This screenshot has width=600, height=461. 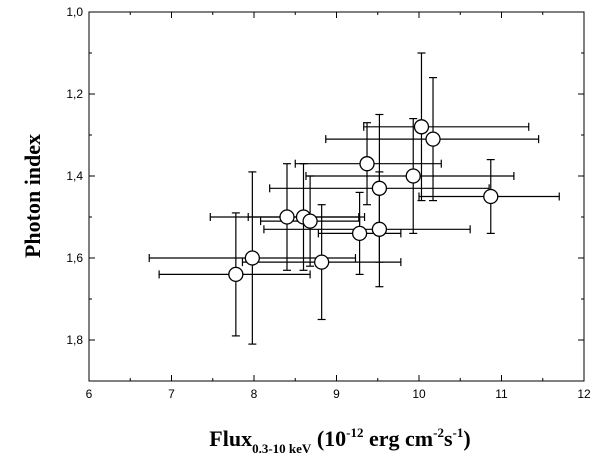 What do you see at coordinates (89, 394) in the screenshot?
I see `x-tick-label: 6` at bounding box center [89, 394].